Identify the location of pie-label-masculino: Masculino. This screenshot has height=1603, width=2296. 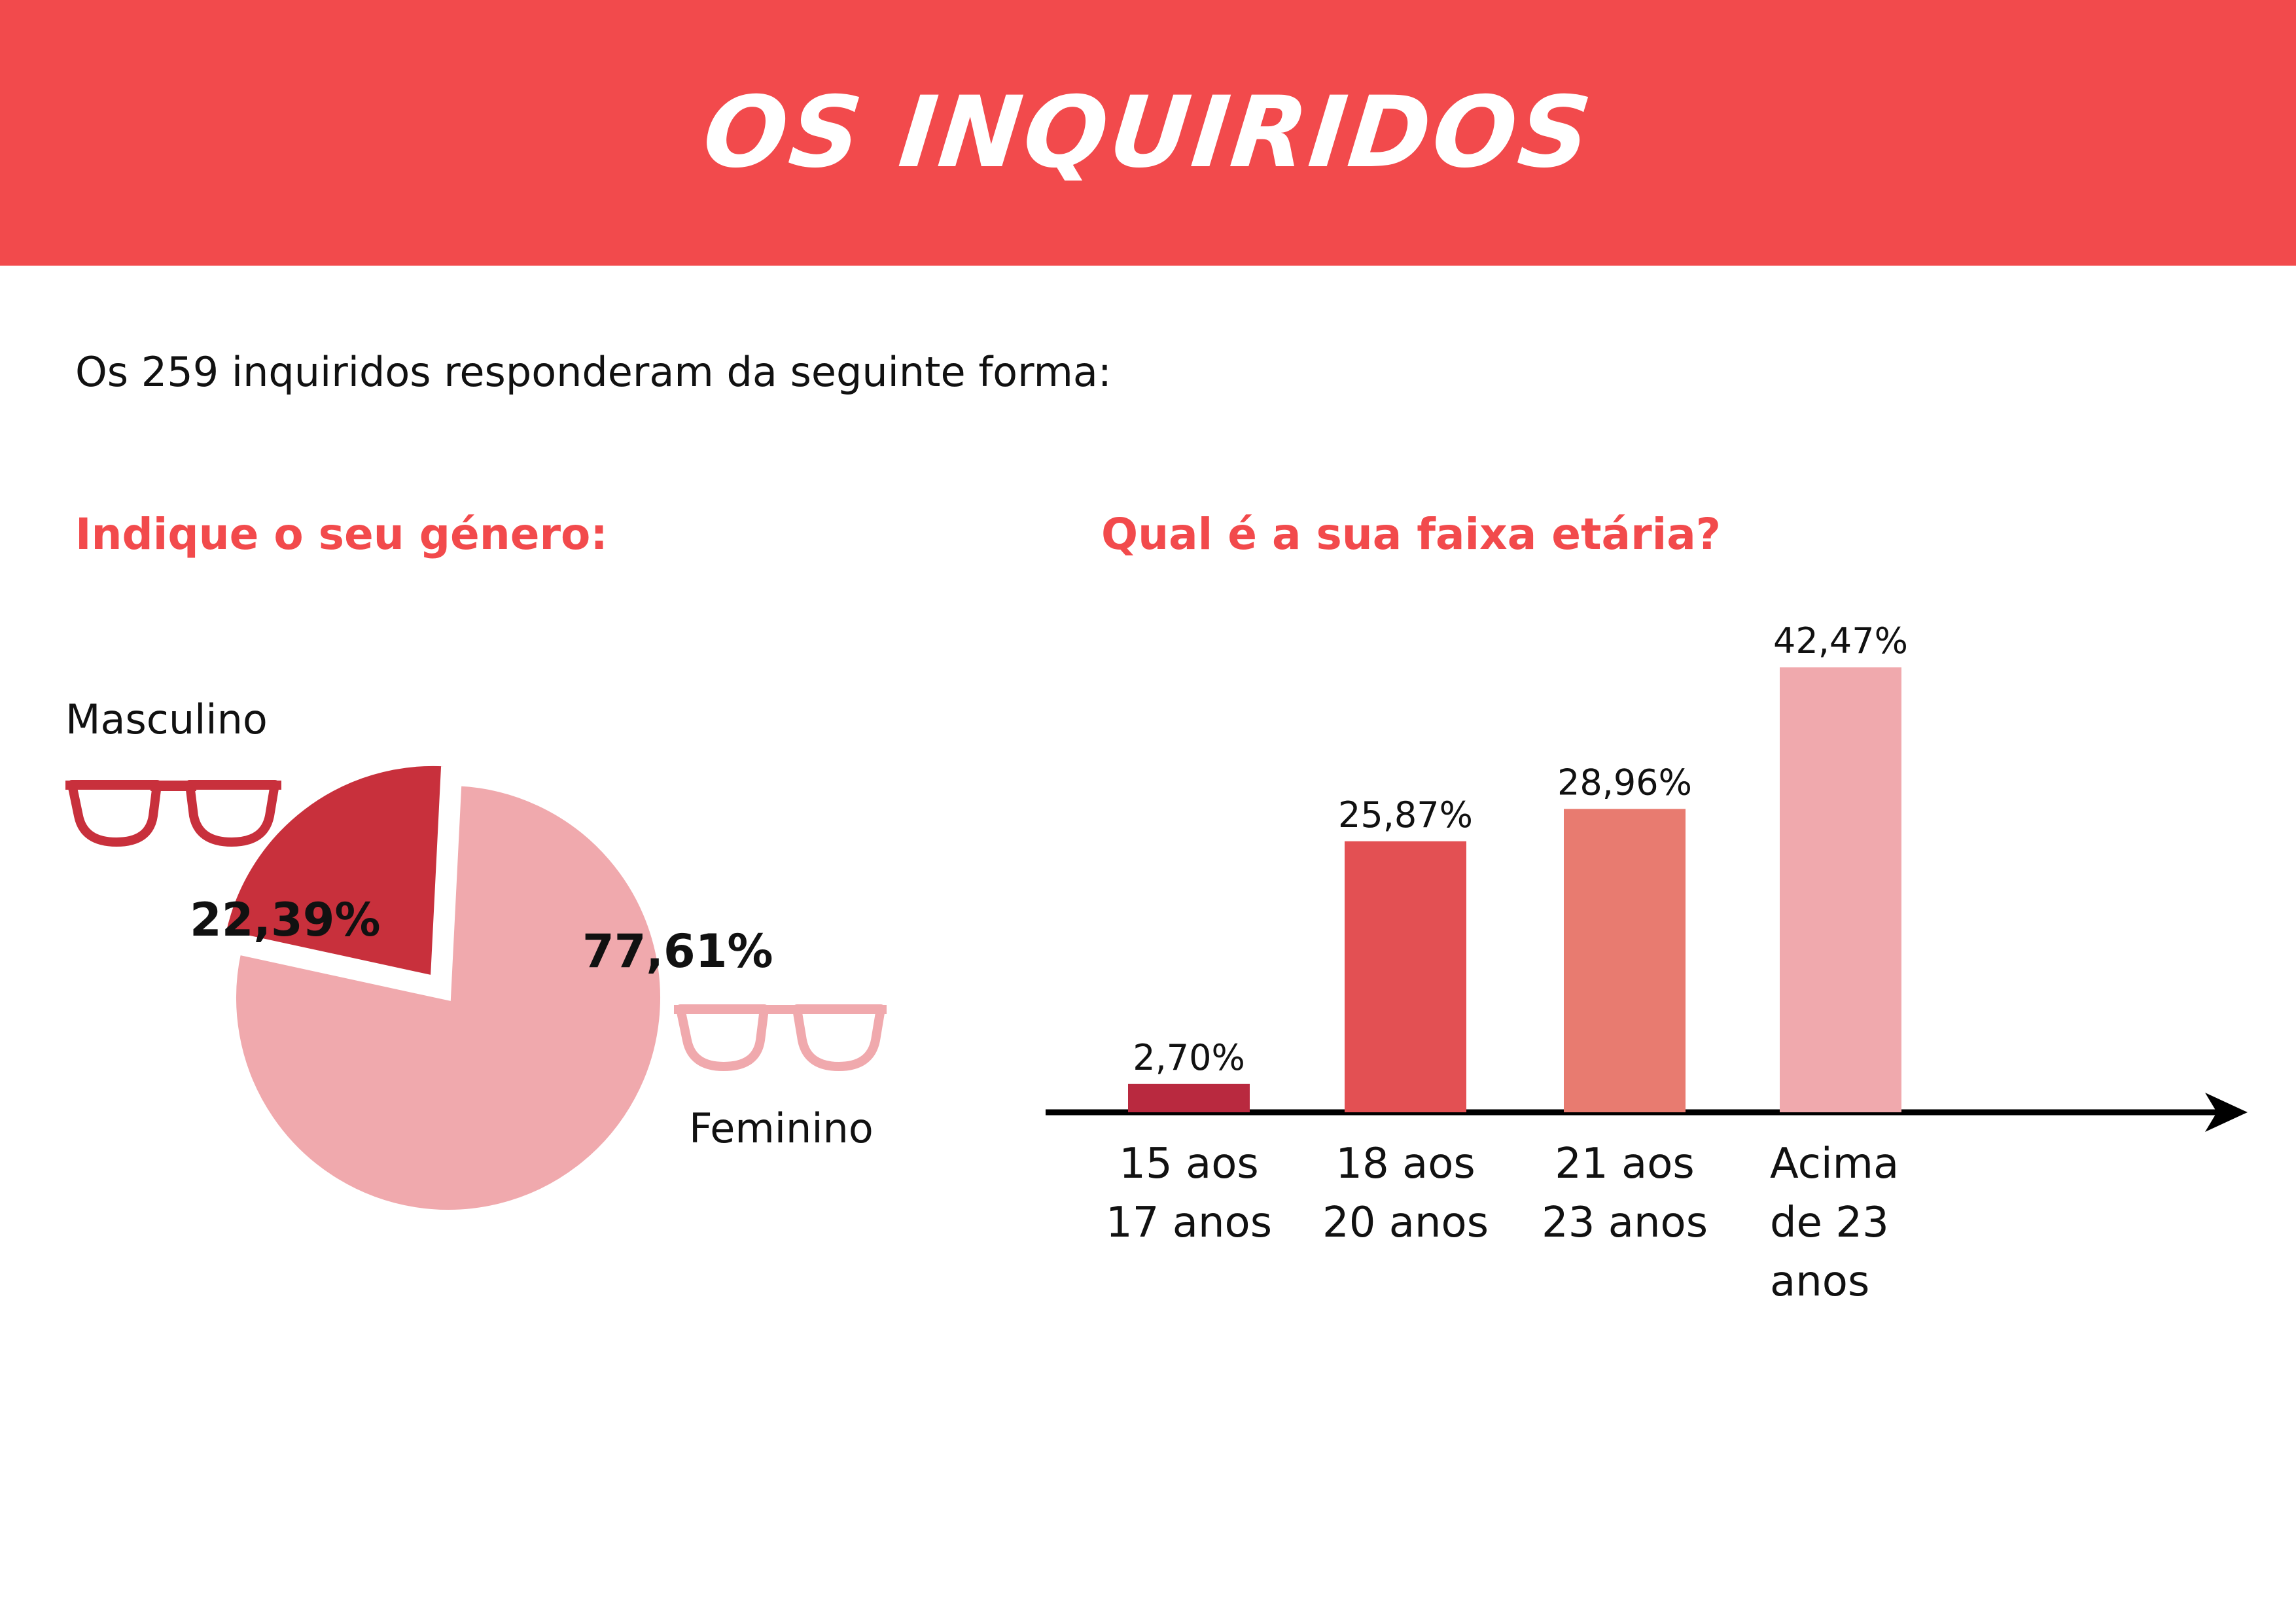
(166, 719).